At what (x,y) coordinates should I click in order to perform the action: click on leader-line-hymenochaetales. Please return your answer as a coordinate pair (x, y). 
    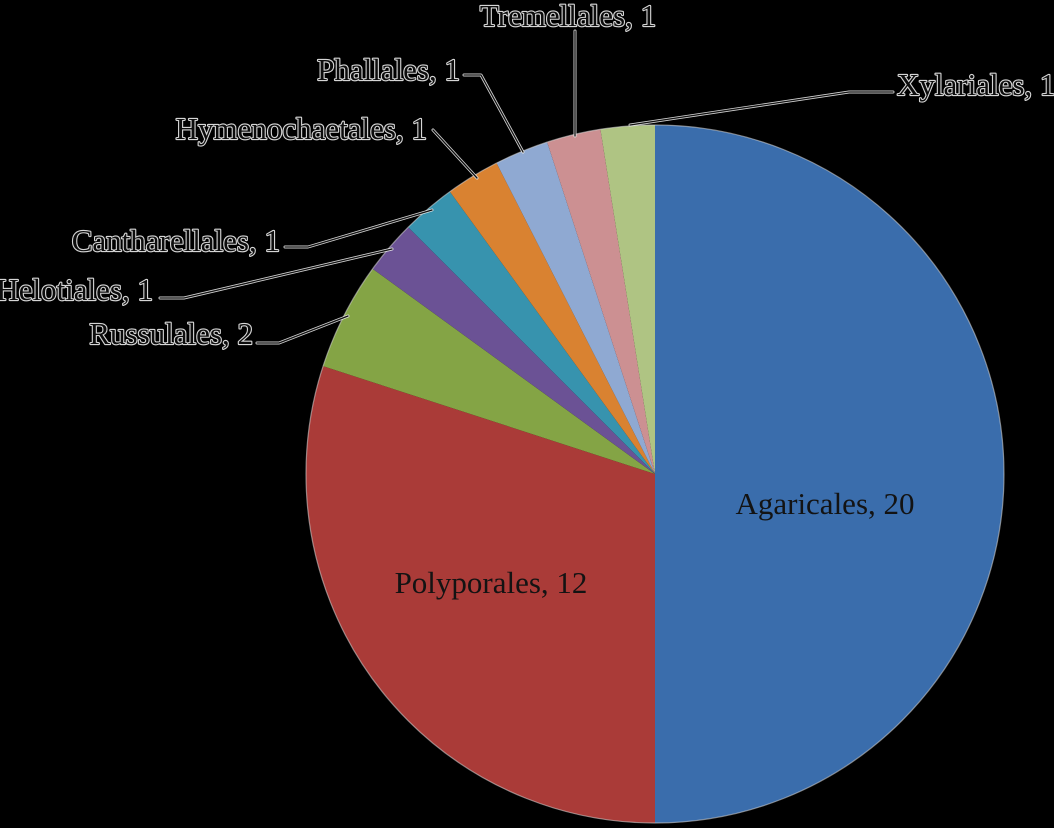
    Looking at the image, I should click on (455, 154).